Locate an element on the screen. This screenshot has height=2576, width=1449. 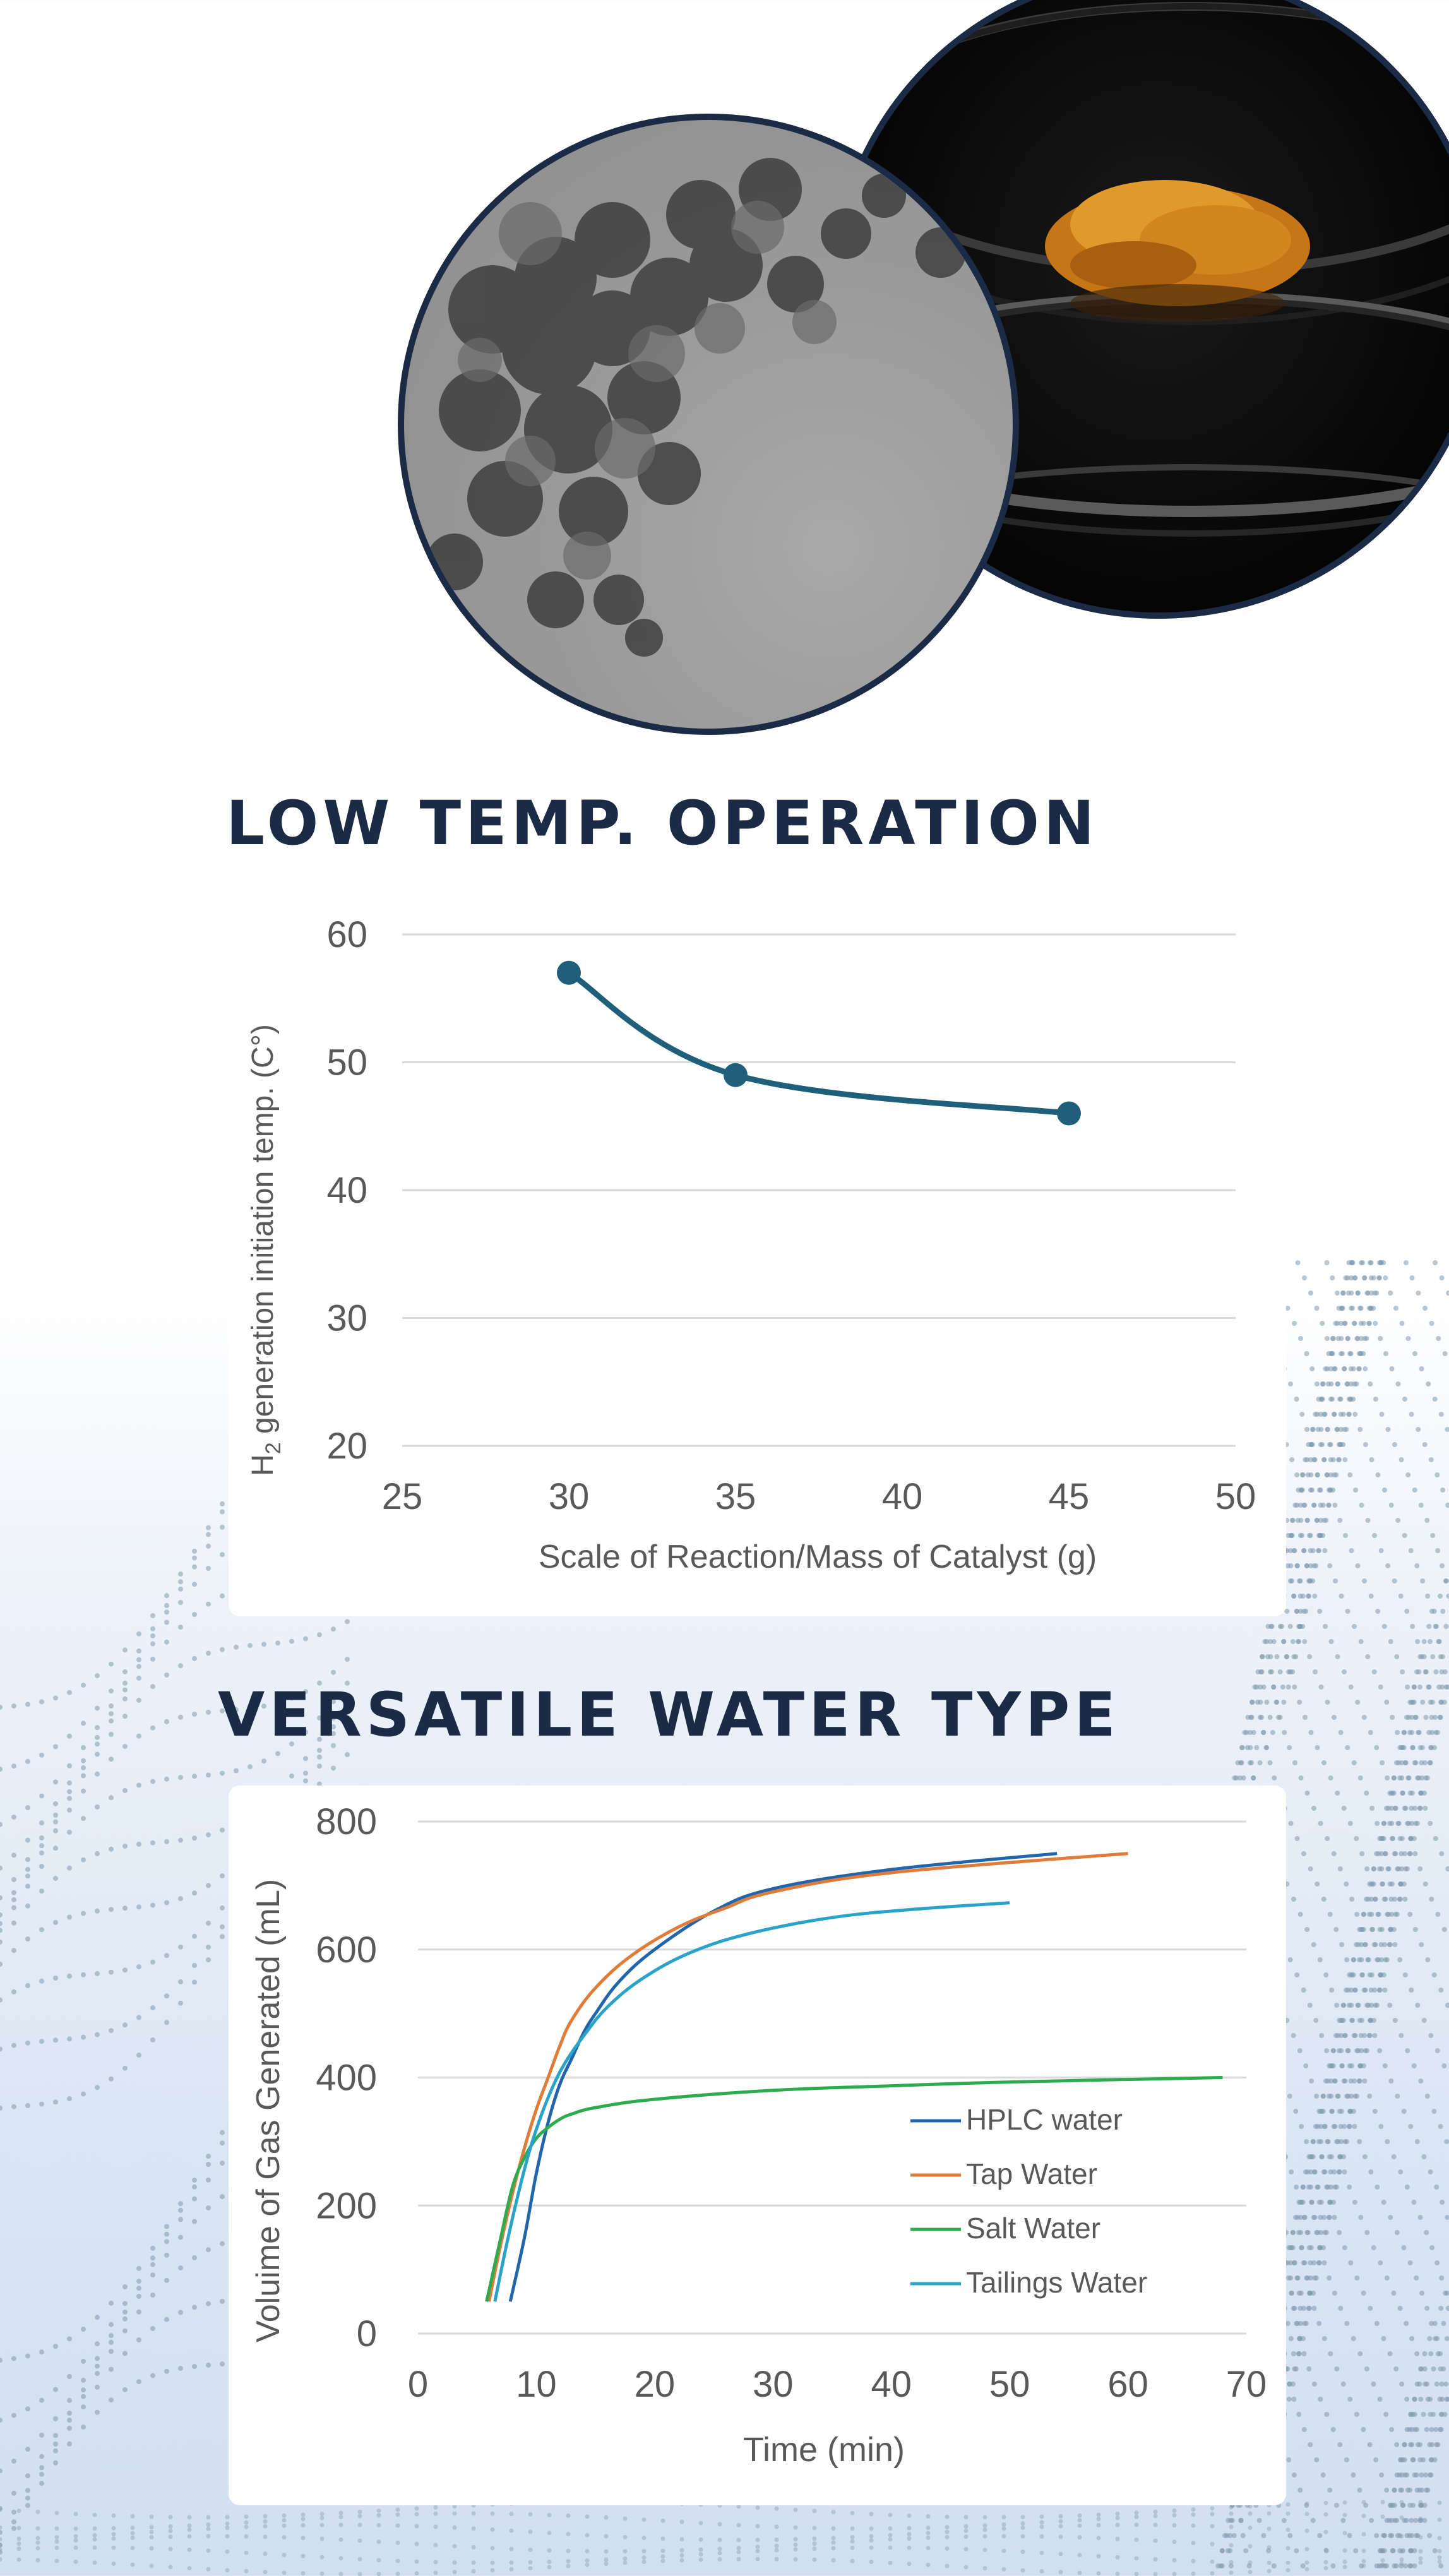
y-tick-label: 20 is located at coordinates (346, 1446).